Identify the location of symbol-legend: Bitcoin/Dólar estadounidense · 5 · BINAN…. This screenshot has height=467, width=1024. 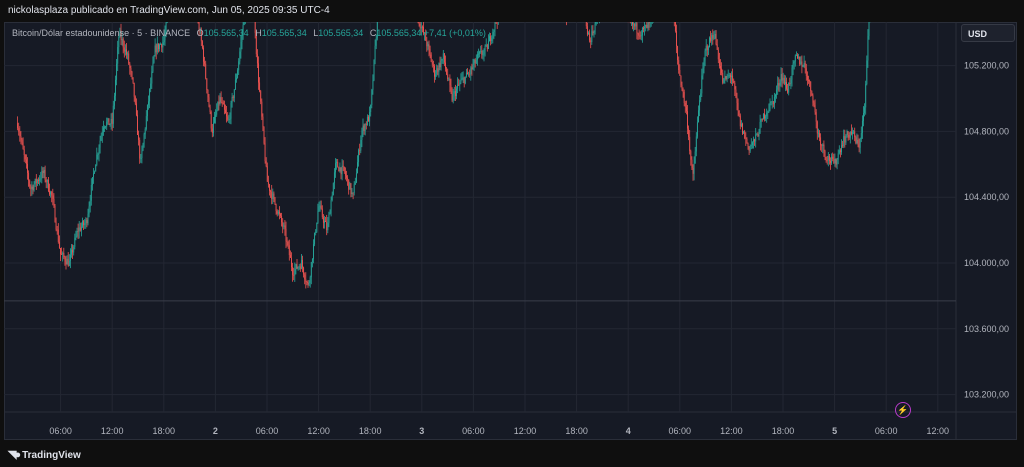
(249, 33).